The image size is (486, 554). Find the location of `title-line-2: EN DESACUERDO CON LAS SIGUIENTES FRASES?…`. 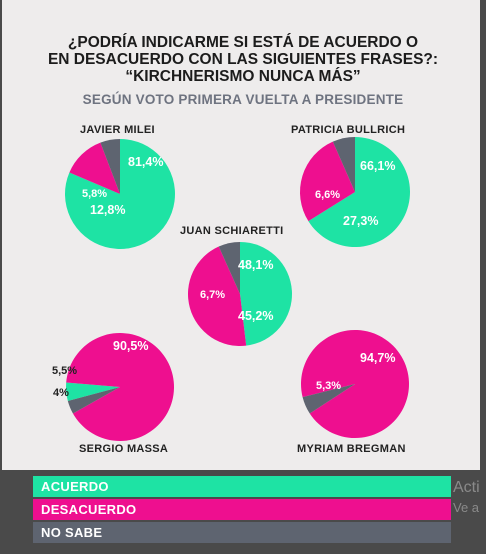

title-line-2: EN DESACUERDO CON LAS SIGUIENTES FRASES?… is located at coordinates (243, 59).